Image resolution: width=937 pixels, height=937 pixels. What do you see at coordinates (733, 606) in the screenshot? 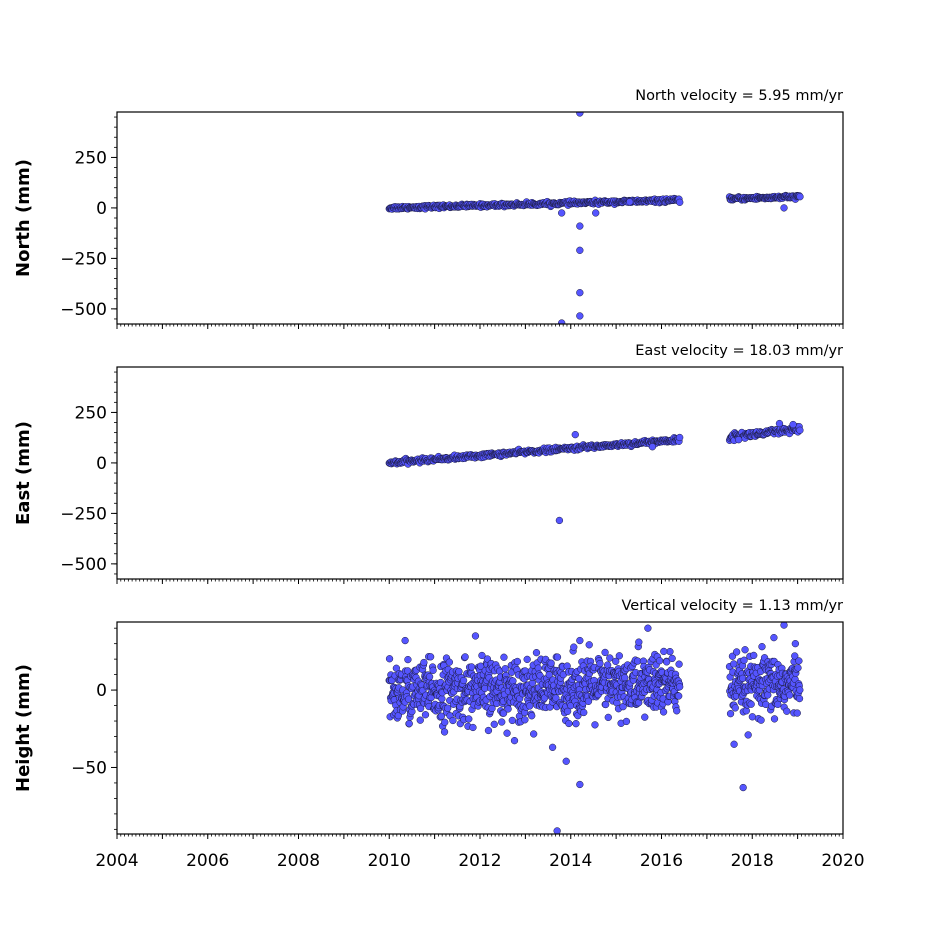
I see `velocity-title: Vertical velocity = 1.13 mm/yr` at bounding box center [733, 606].